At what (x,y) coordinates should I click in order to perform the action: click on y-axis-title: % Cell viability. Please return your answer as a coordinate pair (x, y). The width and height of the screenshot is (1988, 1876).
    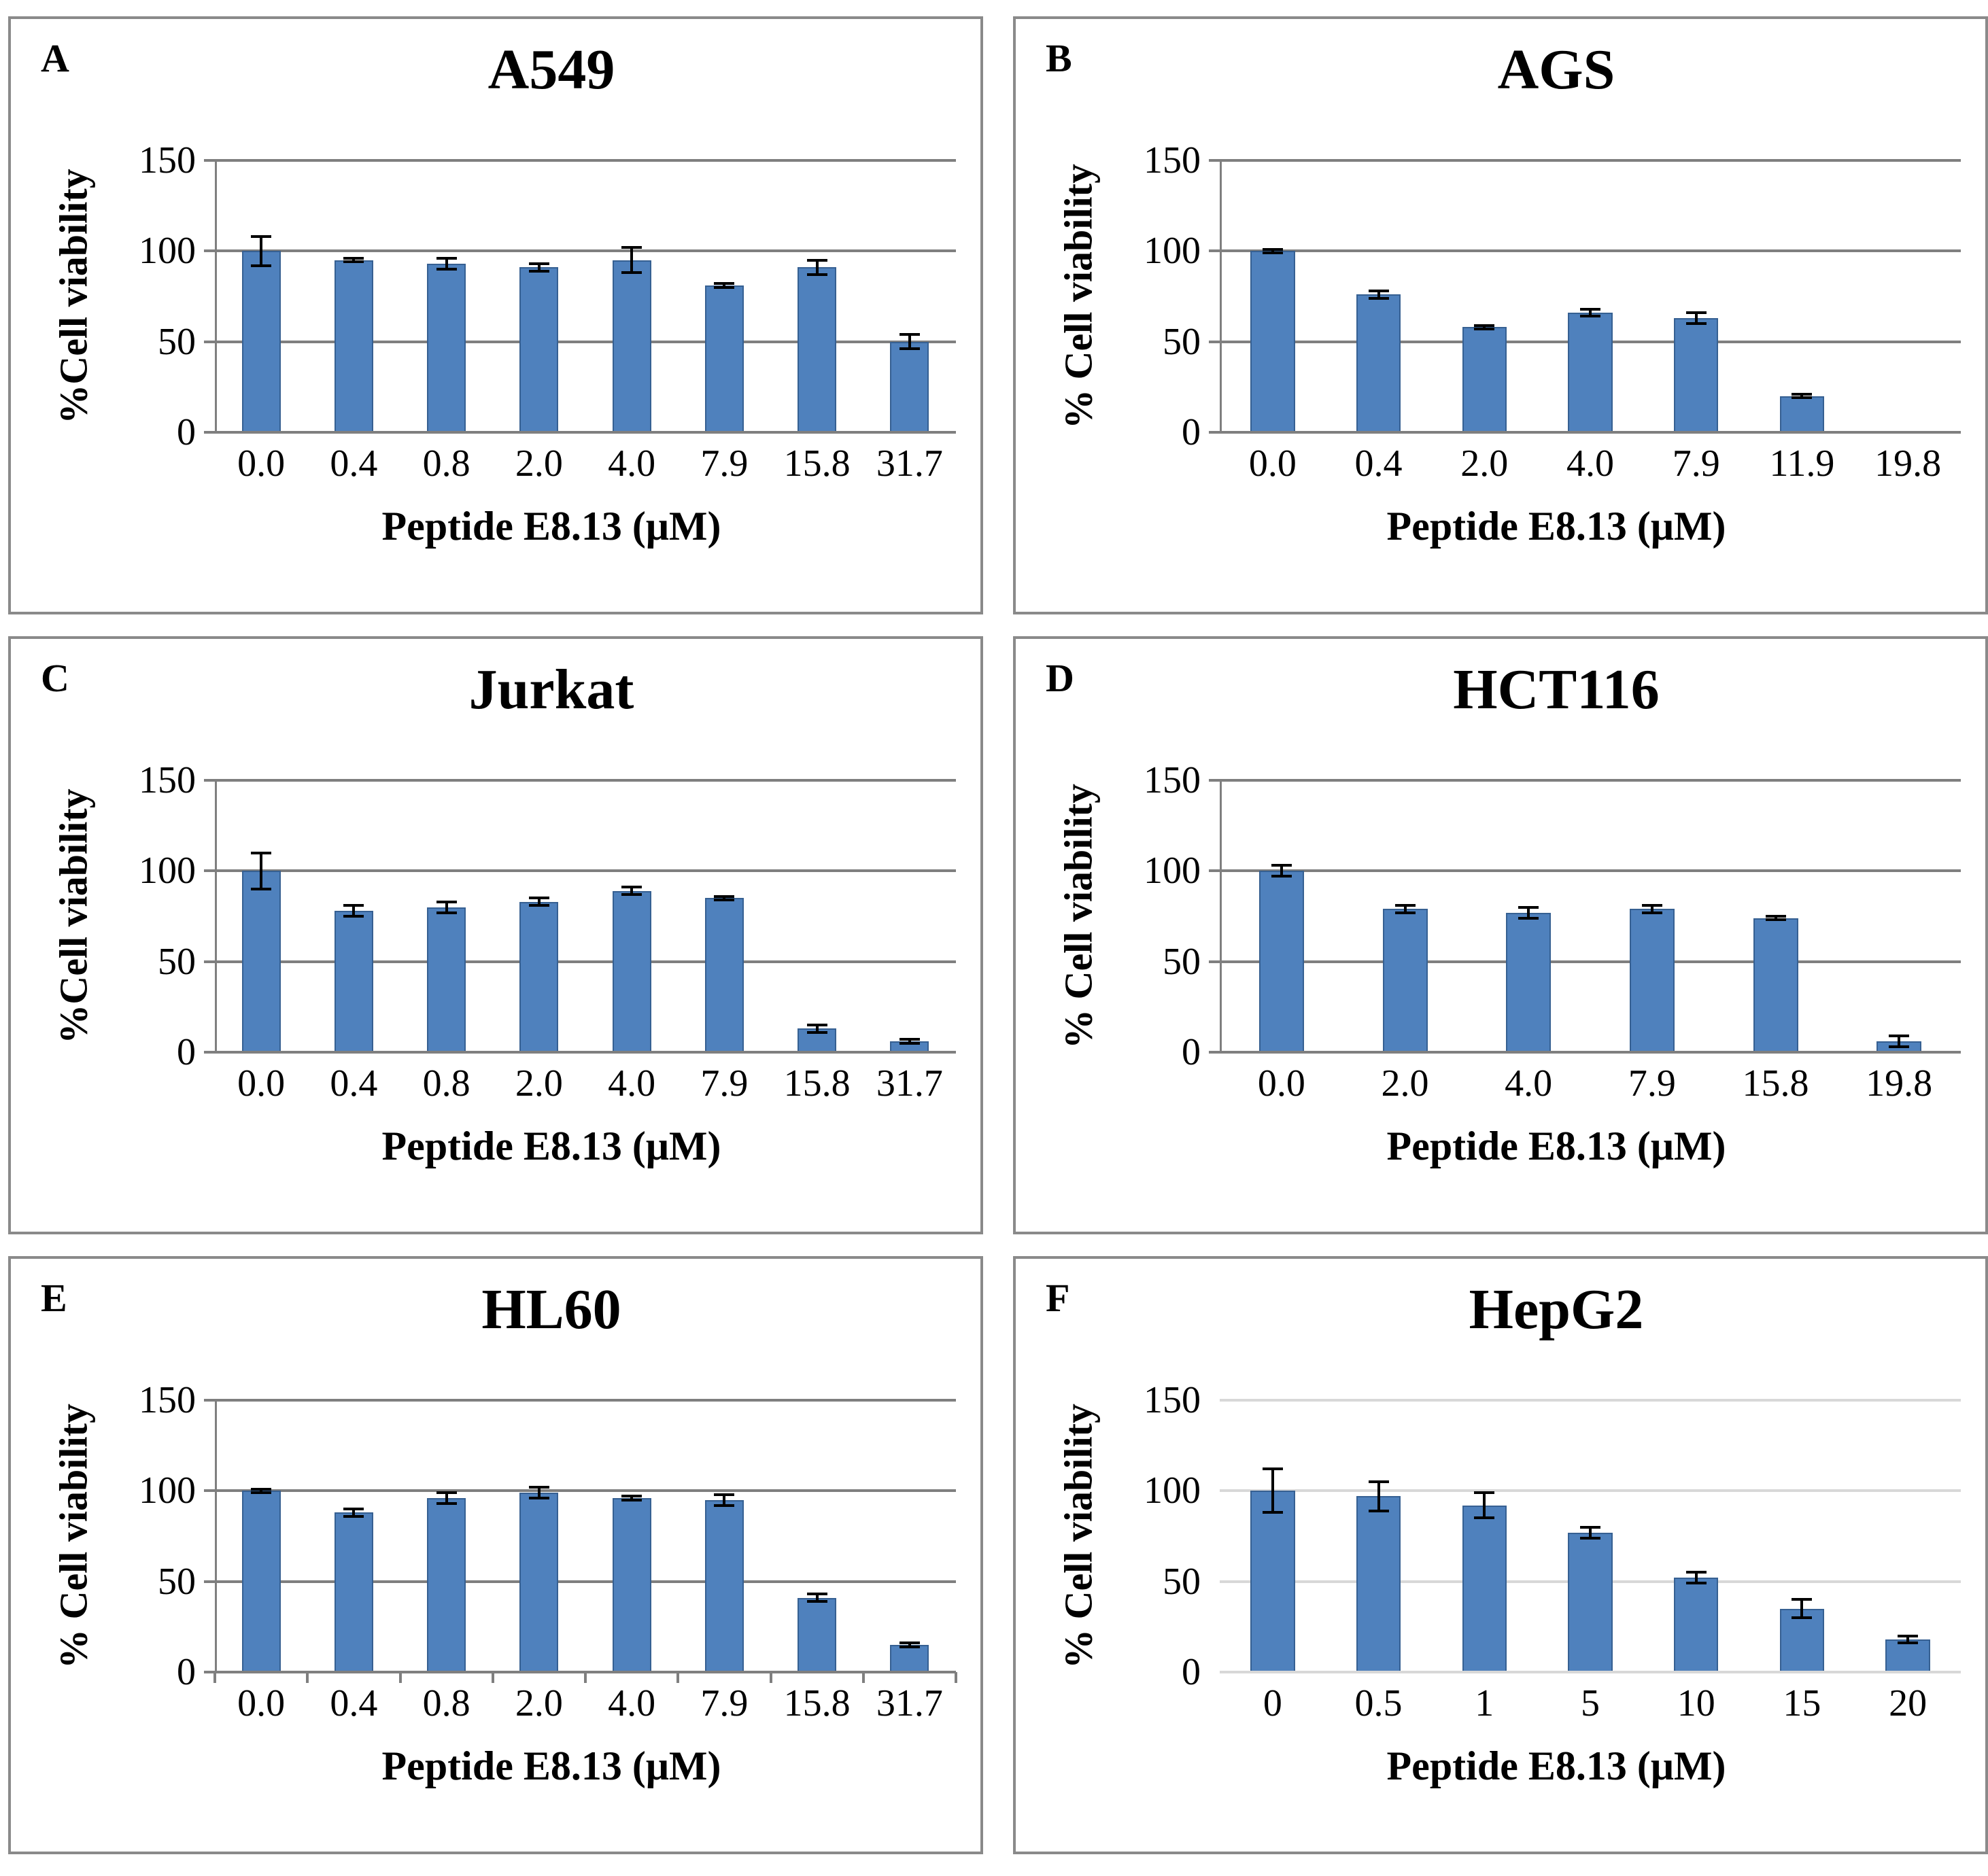
    Looking at the image, I should click on (1078, 296).